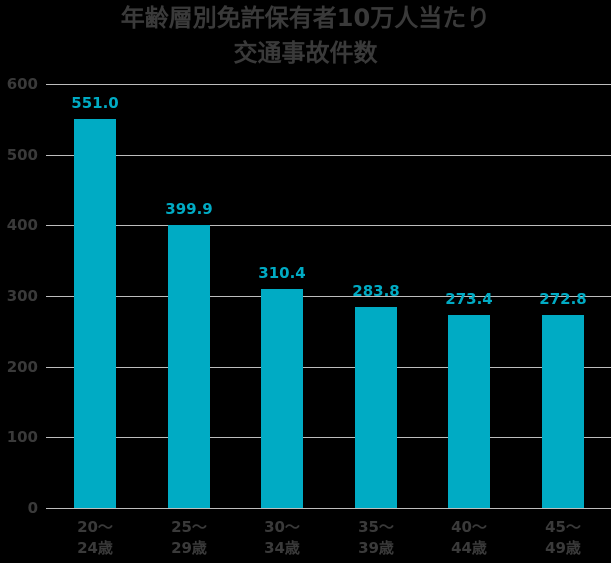 Image resolution: width=611 pixels, height=563 pixels. What do you see at coordinates (22, 296) in the screenshot?
I see `y-tick-label: 300` at bounding box center [22, 296].